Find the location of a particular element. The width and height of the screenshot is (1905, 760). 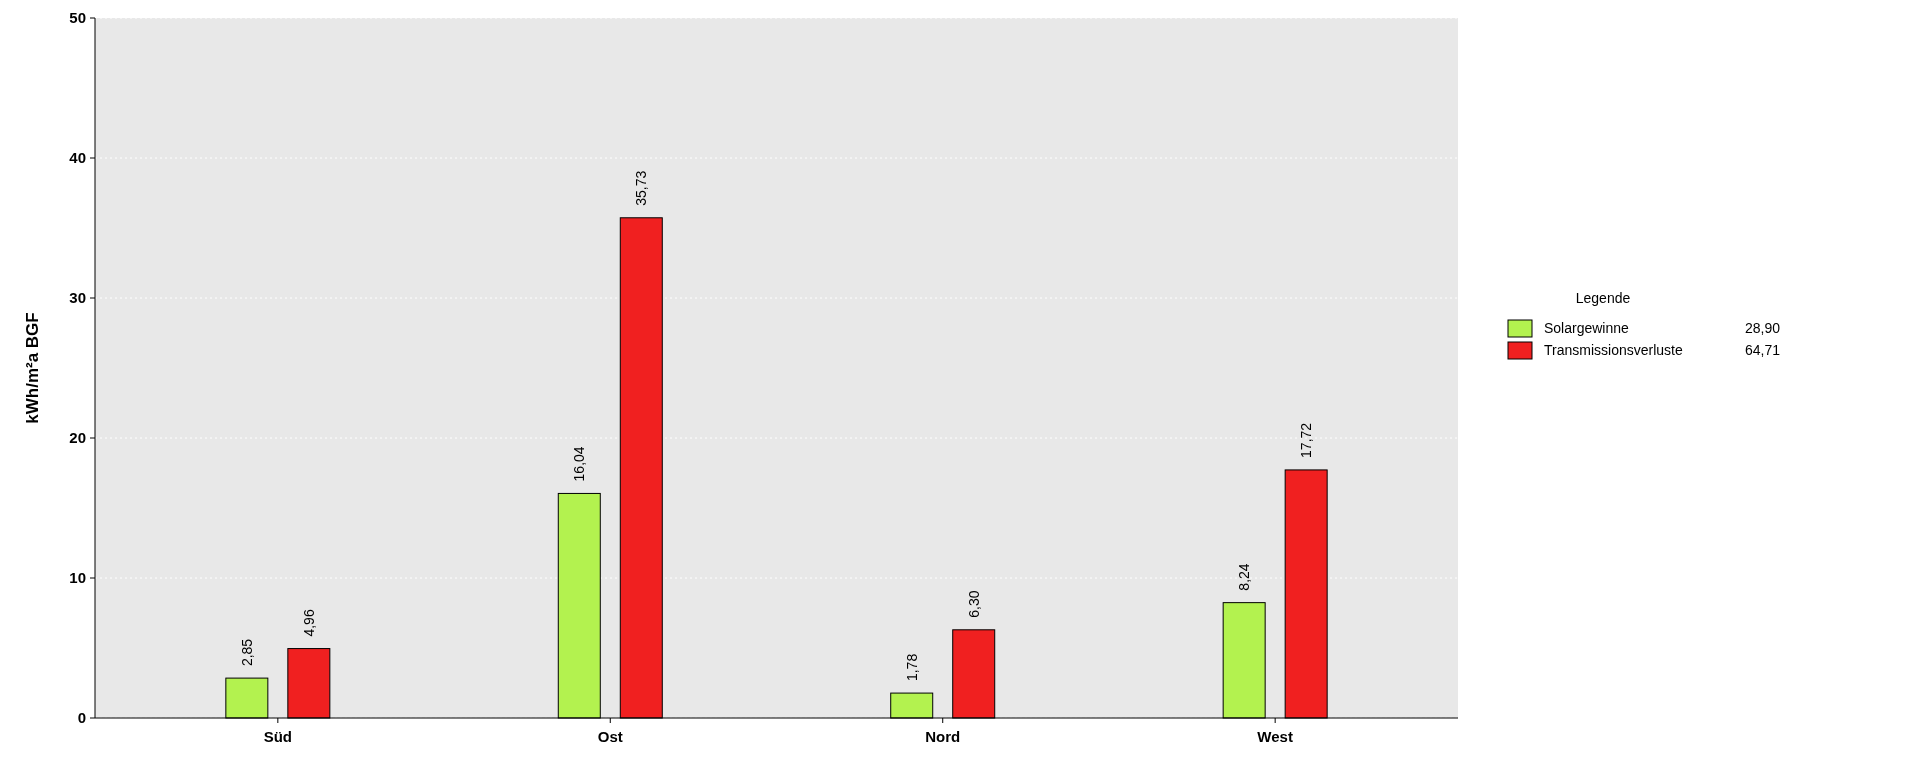

data-label: 6,30 is located at coordinates (973, 604).